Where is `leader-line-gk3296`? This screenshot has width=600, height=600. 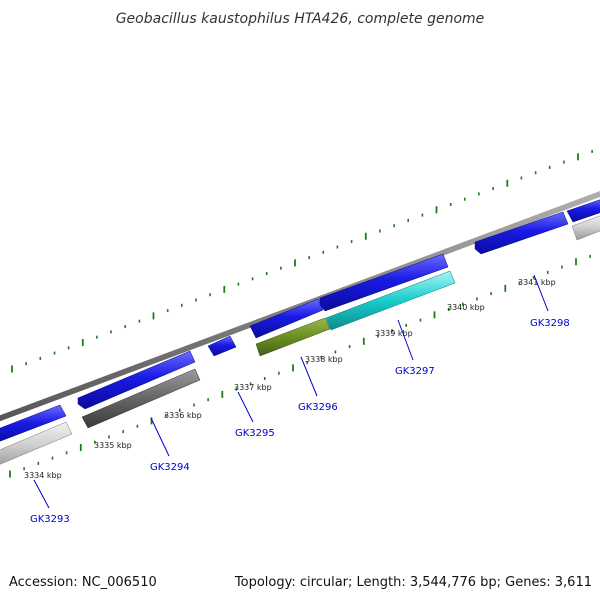
leader-line-gk3296 is located at coordinates (309, 376).